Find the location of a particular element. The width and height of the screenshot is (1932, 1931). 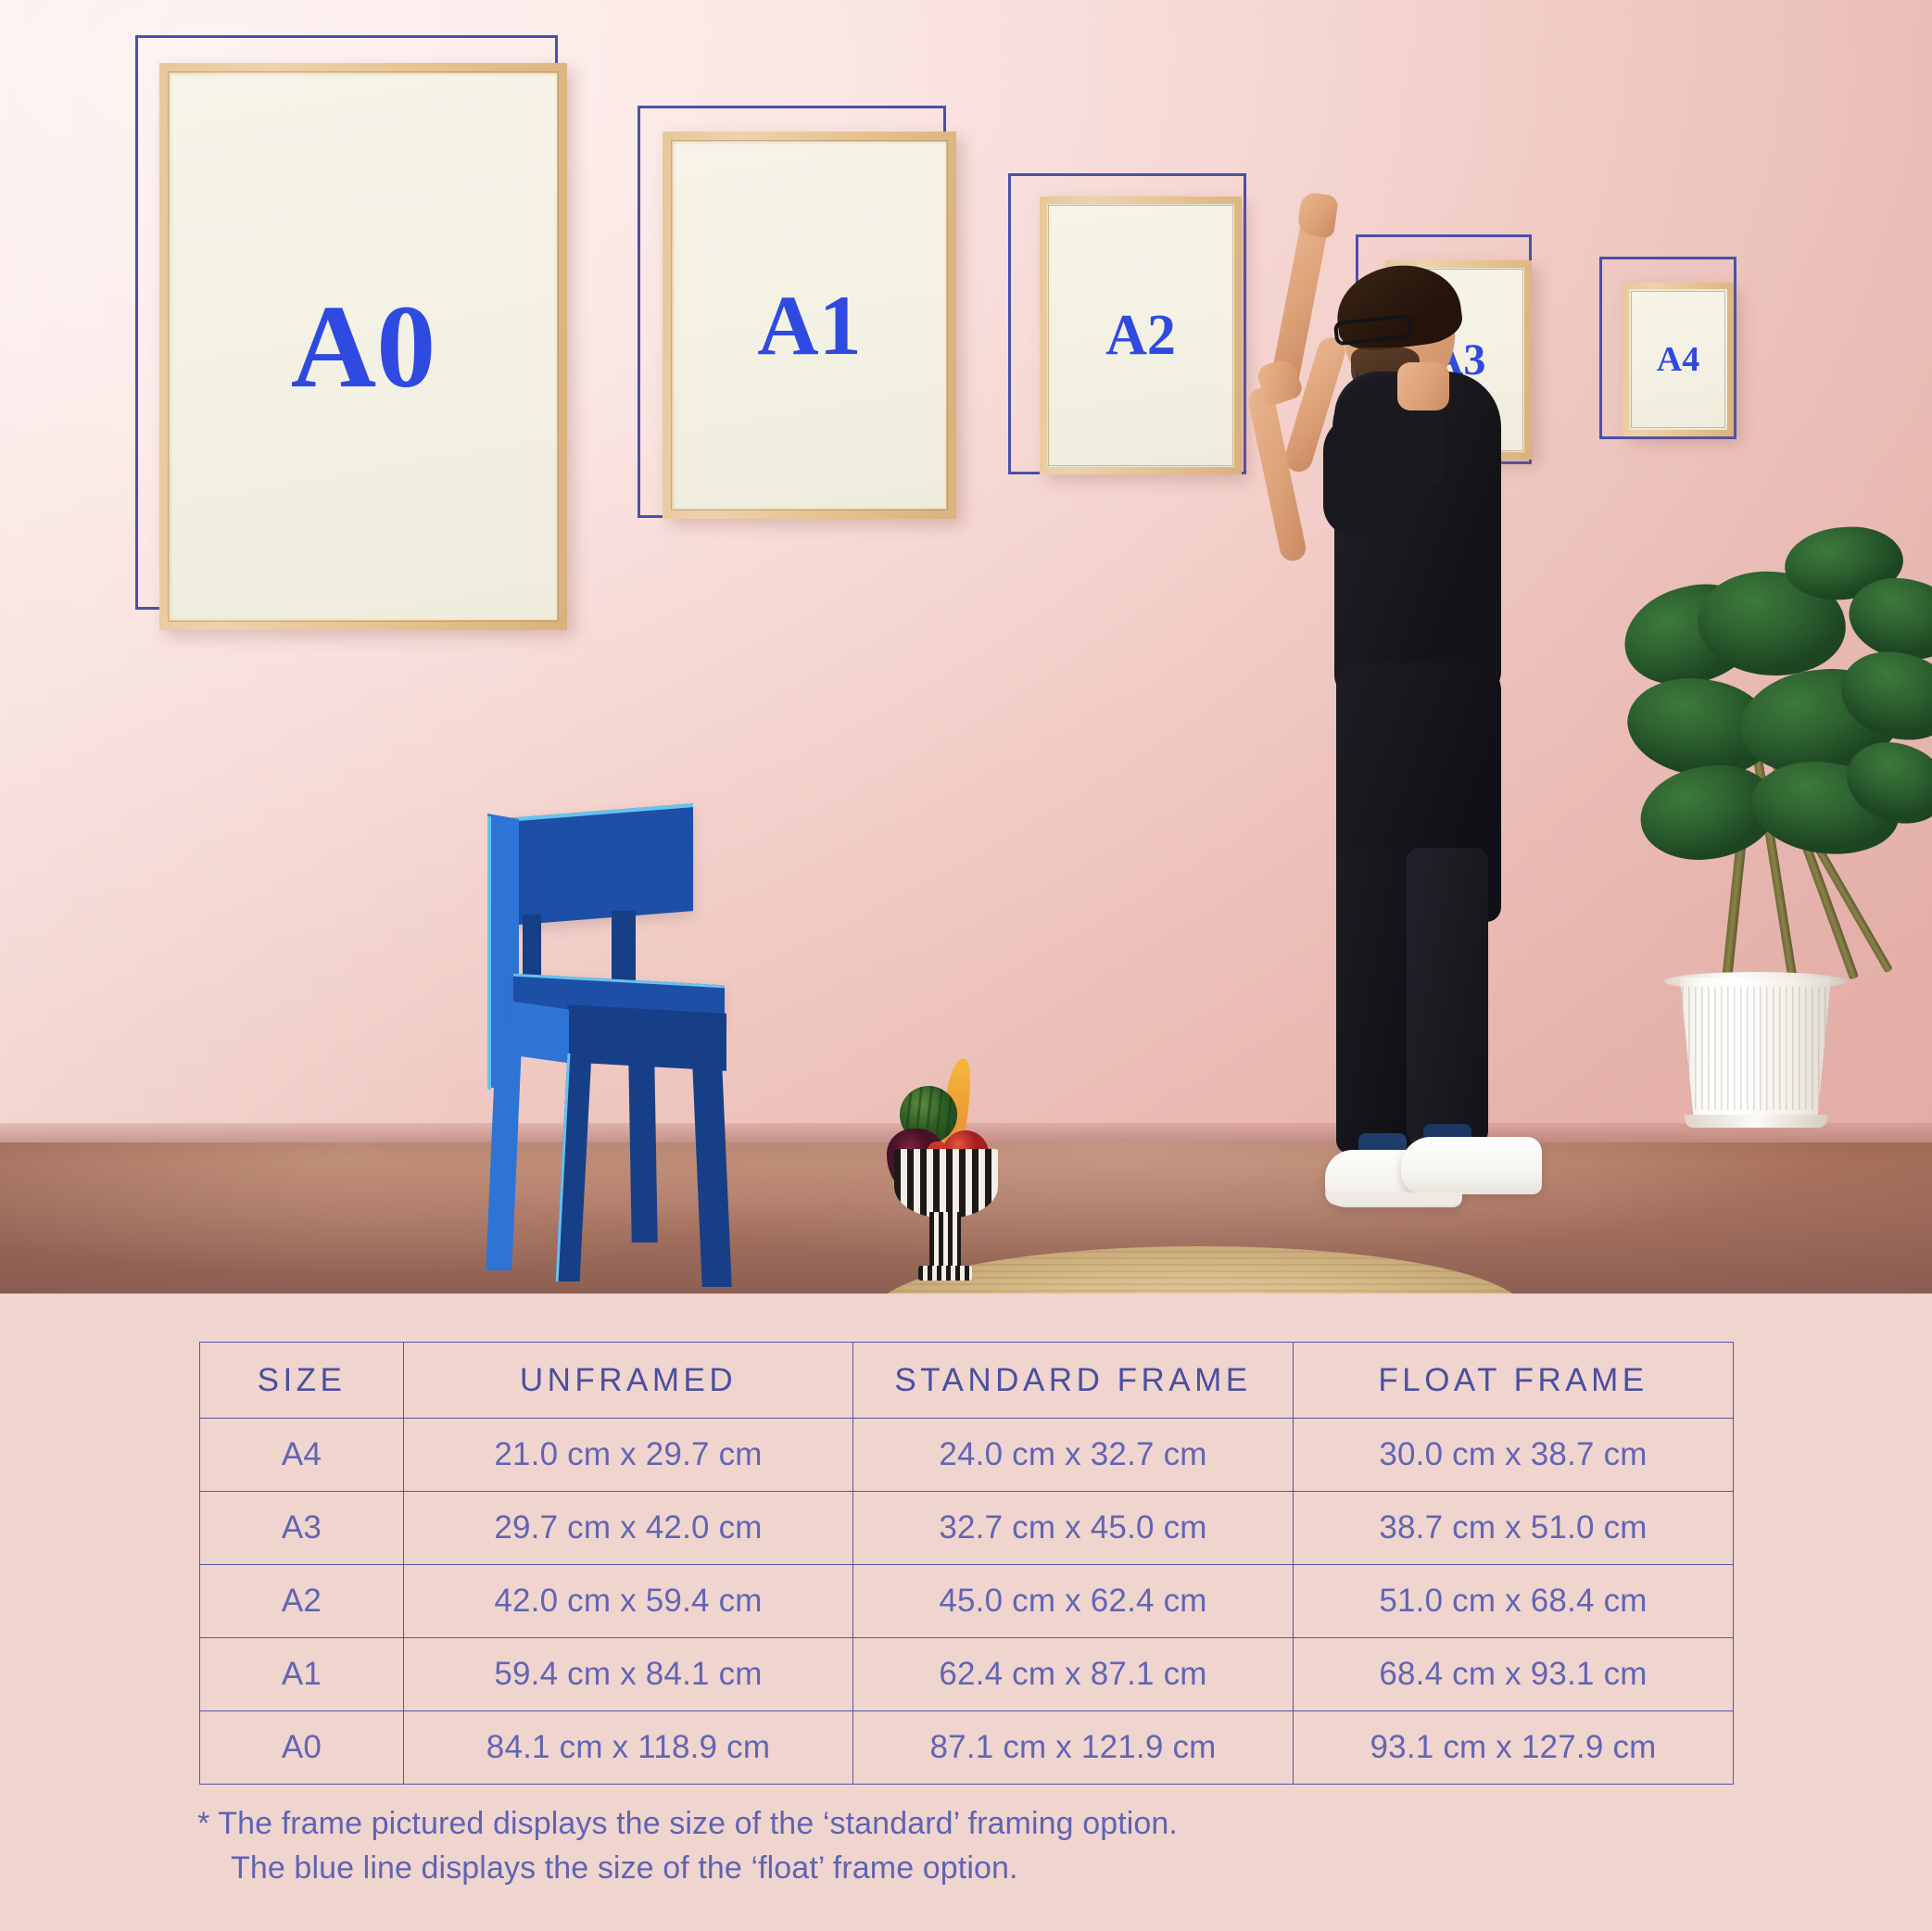

frame-a1: A1 is located at coordinates (809, 325).